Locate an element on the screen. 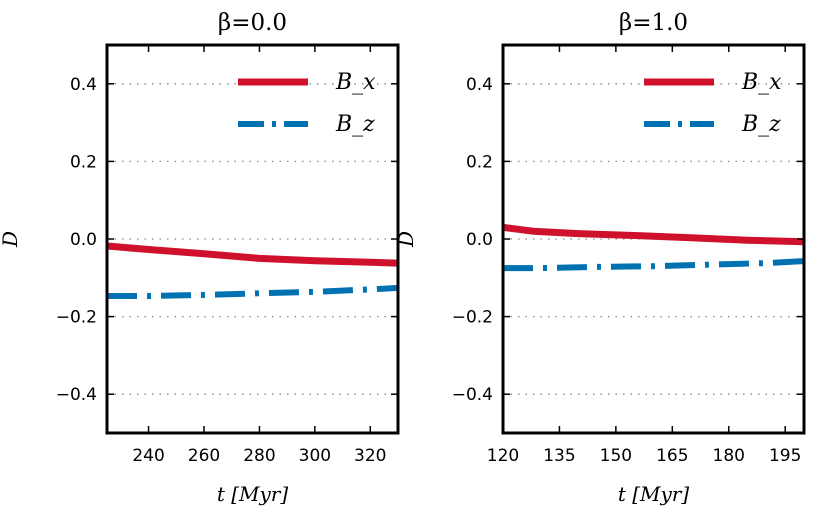  x-tick-label: 135 is located at coordinates (559, 456).